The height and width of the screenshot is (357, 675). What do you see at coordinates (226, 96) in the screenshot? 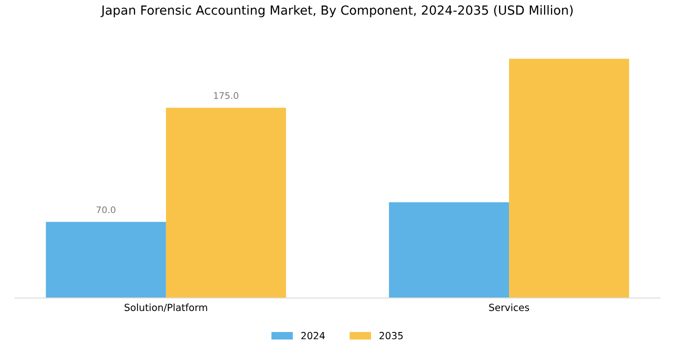
I see `data-label: 175.0` at bounding box center [226, 96].